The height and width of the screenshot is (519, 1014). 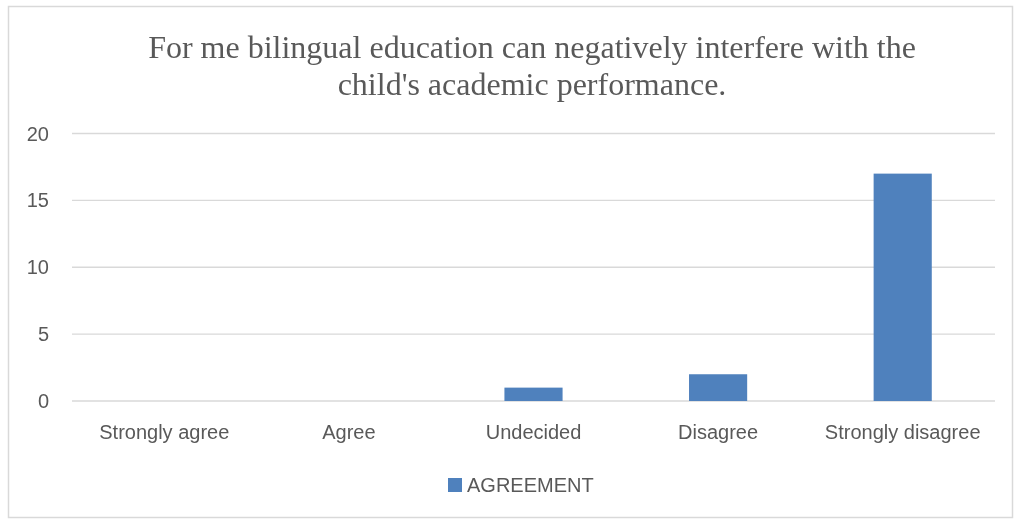 I want to click on x-tick-label: Strongly disagree, so click(x=902, y=432).